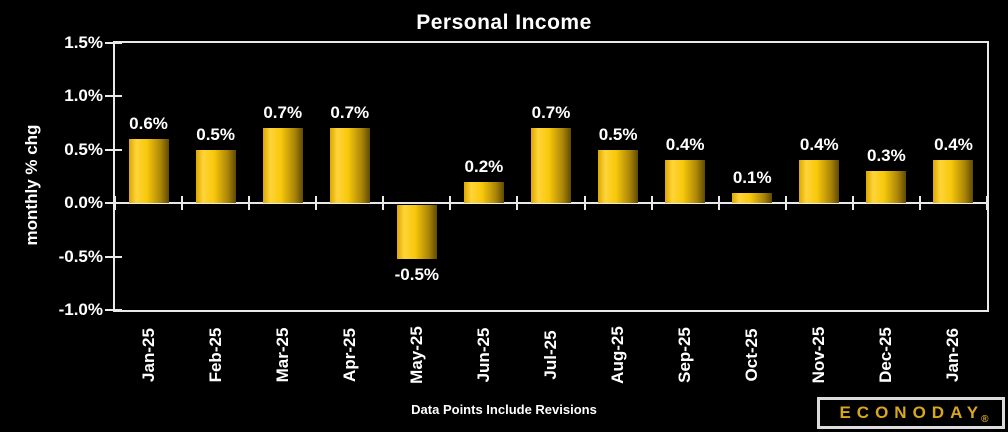 The width and height of the screenshot is (1008, 432). I want to click on footer-note: Data Points Include Revisions, so click(504, 409).